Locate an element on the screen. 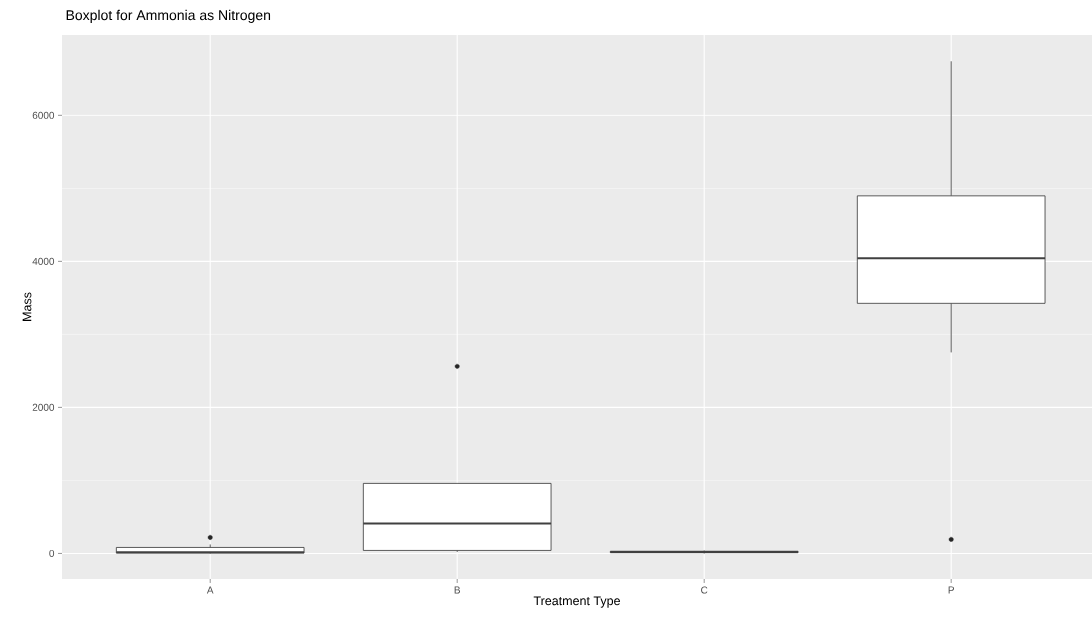  x-axis-title: Treatment Type is located at coordinates (576, 602).